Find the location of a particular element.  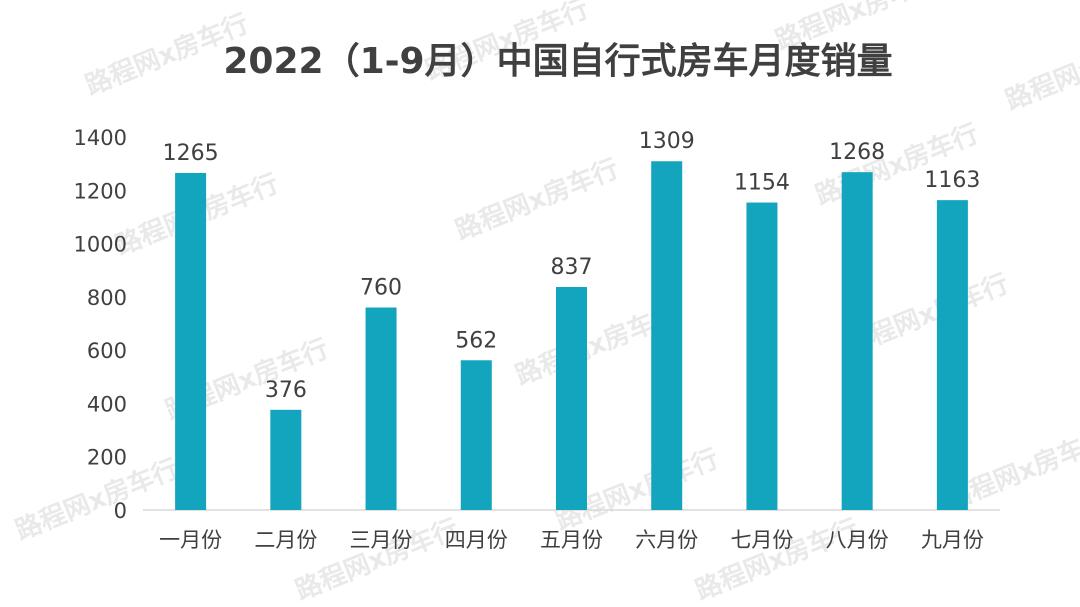

chart-title: 2022（1-9月）中国自行式房车月度销量 is located at coordinates (557, 61).